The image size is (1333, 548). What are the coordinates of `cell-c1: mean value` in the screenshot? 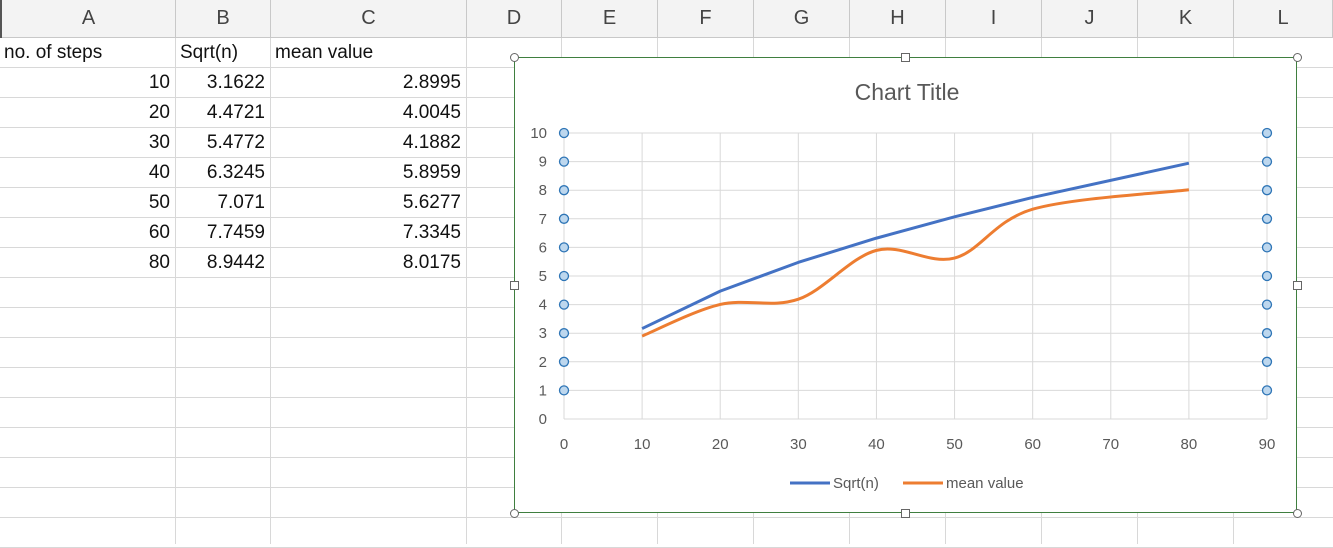 It's located at (324, 52).